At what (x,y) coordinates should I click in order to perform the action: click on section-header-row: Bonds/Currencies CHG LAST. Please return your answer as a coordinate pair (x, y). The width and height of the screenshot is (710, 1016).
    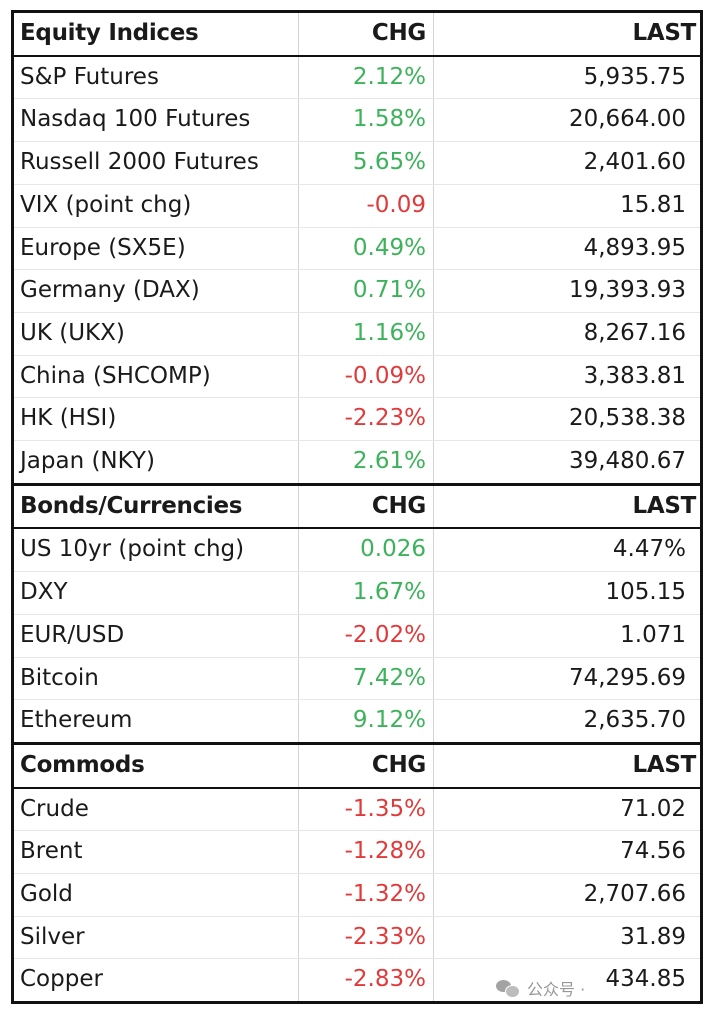
    Looking at the image, I should click on (357, 506).